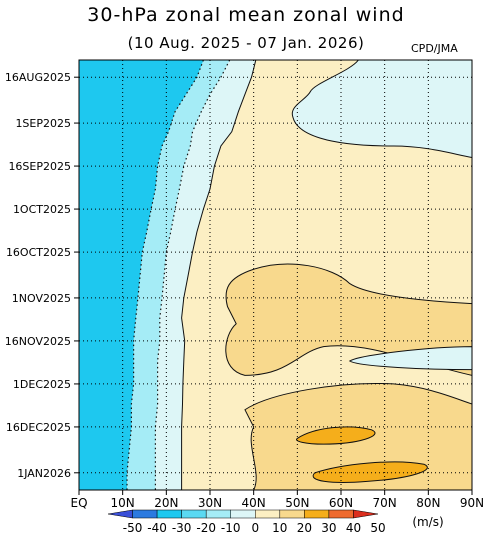  I want to click on x-tick-label: 20N, so click(166, 503).